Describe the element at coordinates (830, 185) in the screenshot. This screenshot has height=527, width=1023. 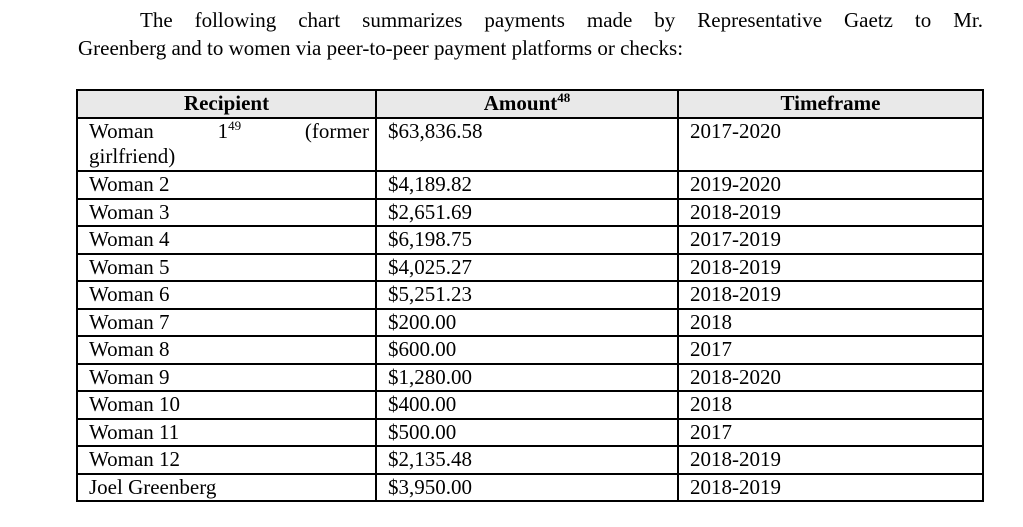
I see `cell-timeframe: 2019-2020` at that location.